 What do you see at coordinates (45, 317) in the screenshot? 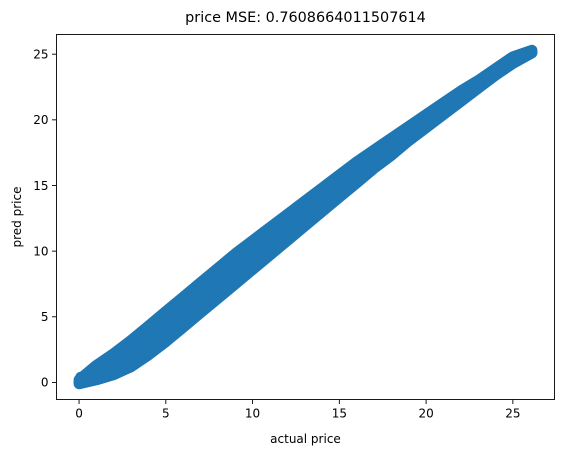
I see `y-tick-label: 5` at bounding box center [45, 317].